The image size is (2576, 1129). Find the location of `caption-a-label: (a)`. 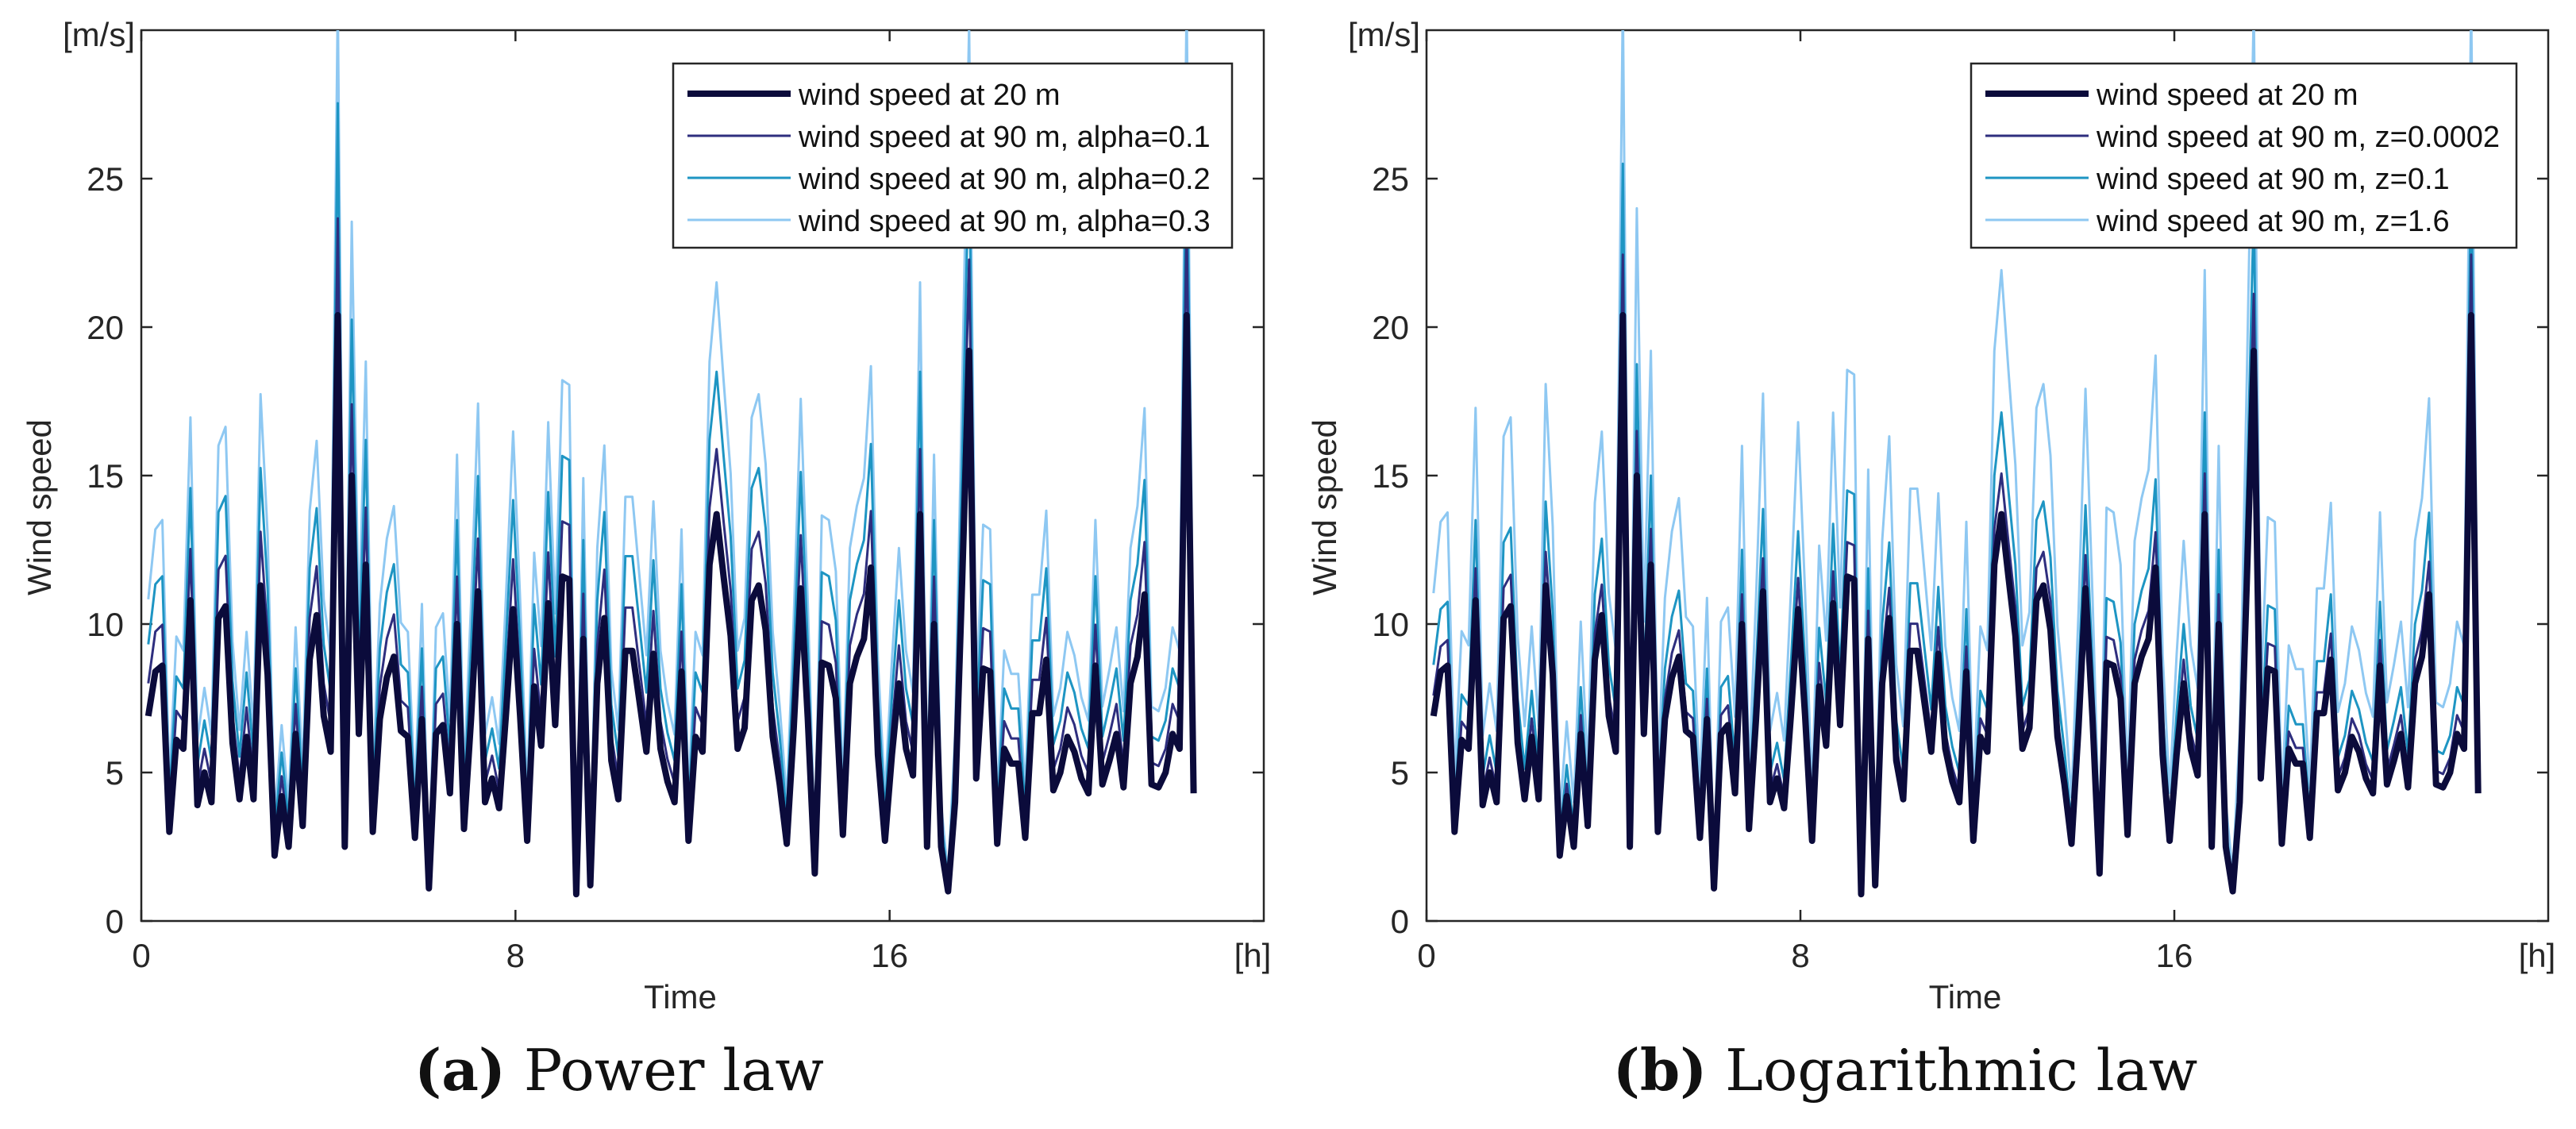

caption-a-label: (a) is located at coordinates (460, 1070).